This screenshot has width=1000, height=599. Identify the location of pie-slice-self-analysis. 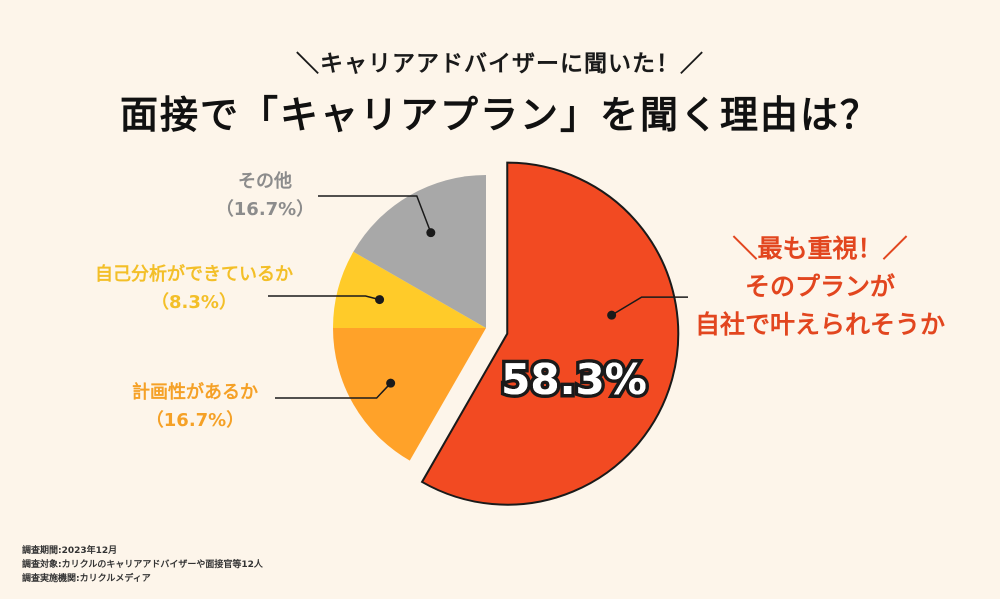
(409, 289).